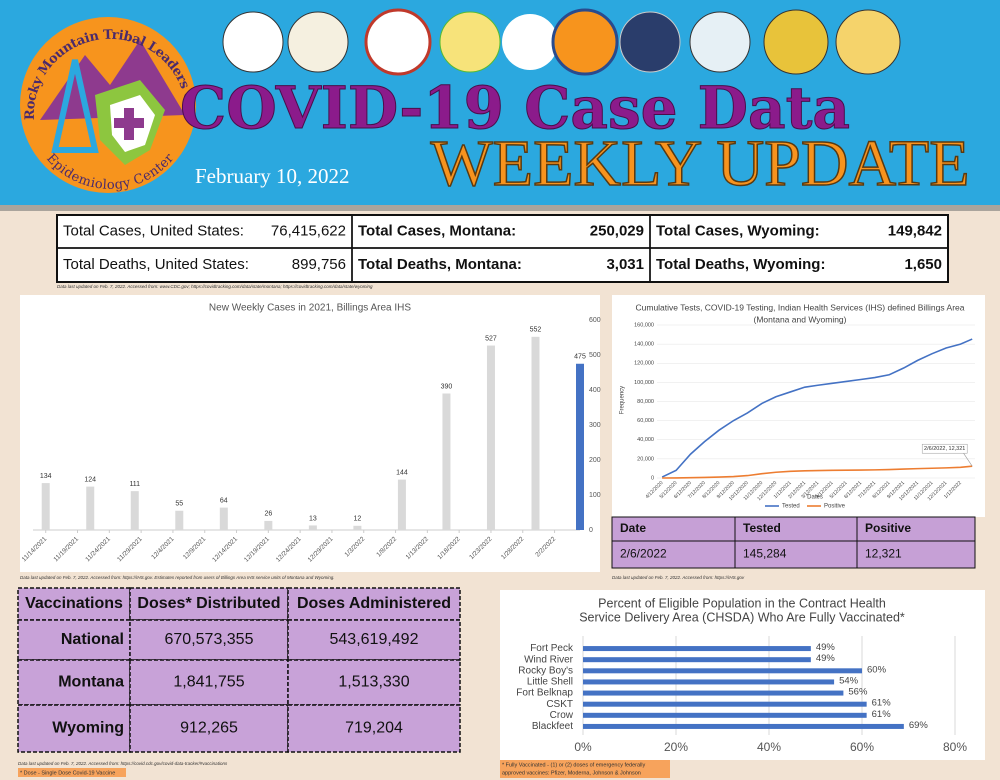 This screenshot has height=780, width=1000. What do you see at coordinates (967, 459) in the screenshot?
I see `annotation-leader` at bounding box center [967, 459].